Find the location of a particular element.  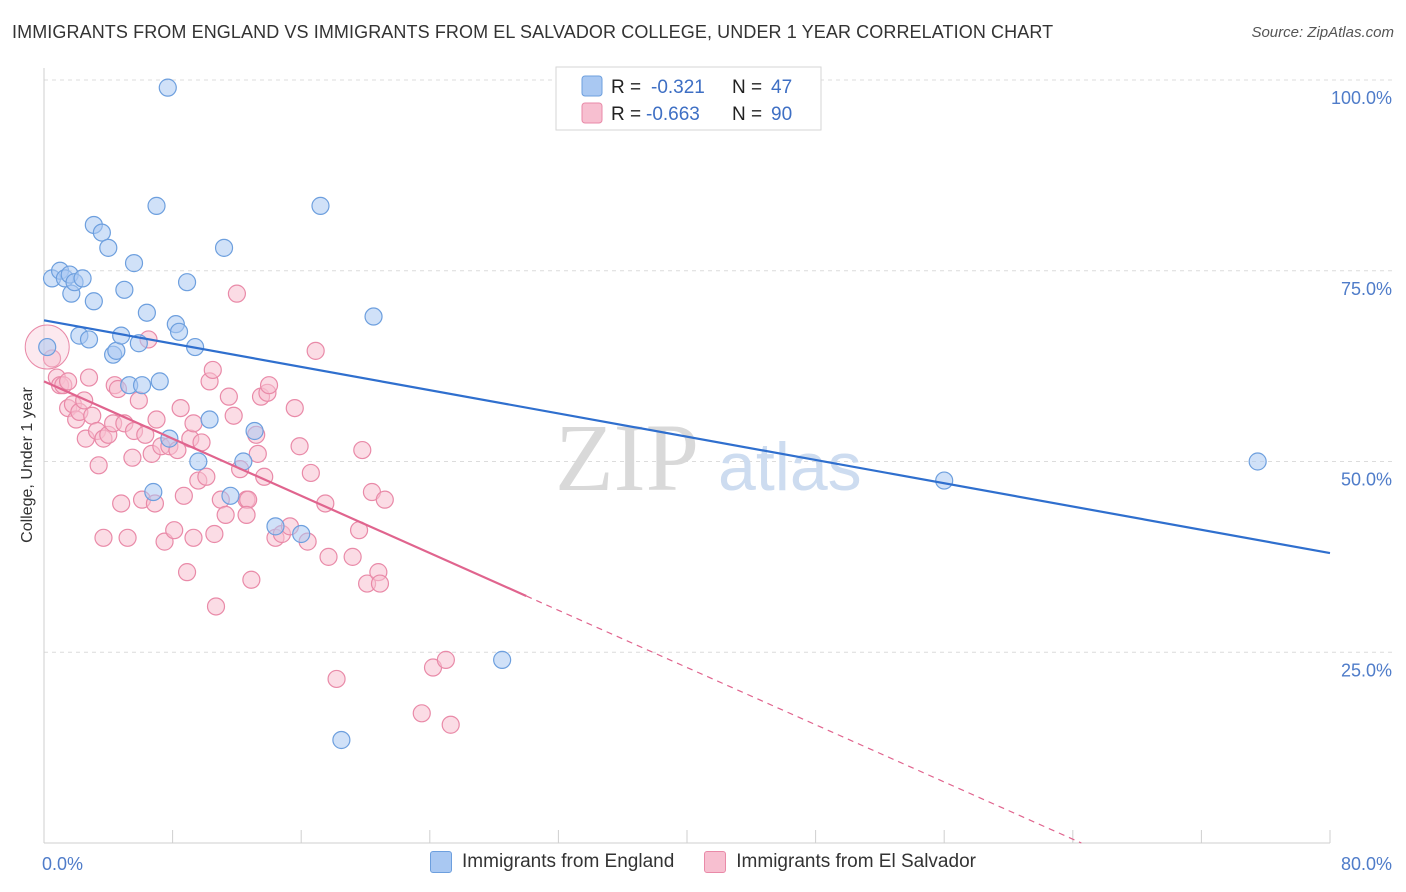

stats-n-label-salvador: N = is located at coordinates (747, 114).